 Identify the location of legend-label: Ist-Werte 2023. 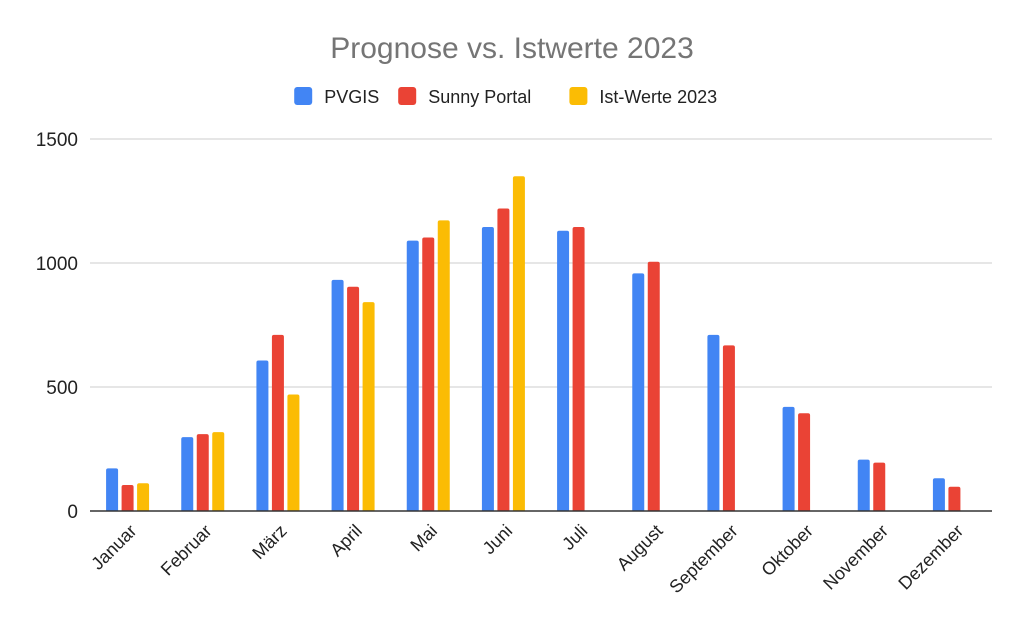
(658, 97).